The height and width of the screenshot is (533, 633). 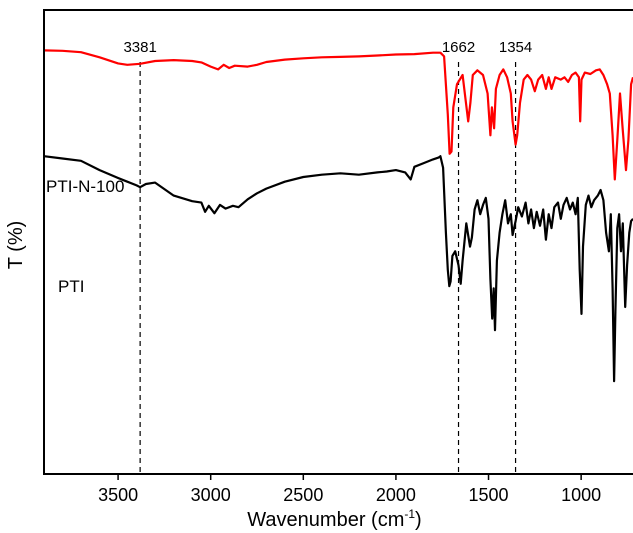 I want to click on x-tick-label-1500: 1500, so click(x=489, y=495).